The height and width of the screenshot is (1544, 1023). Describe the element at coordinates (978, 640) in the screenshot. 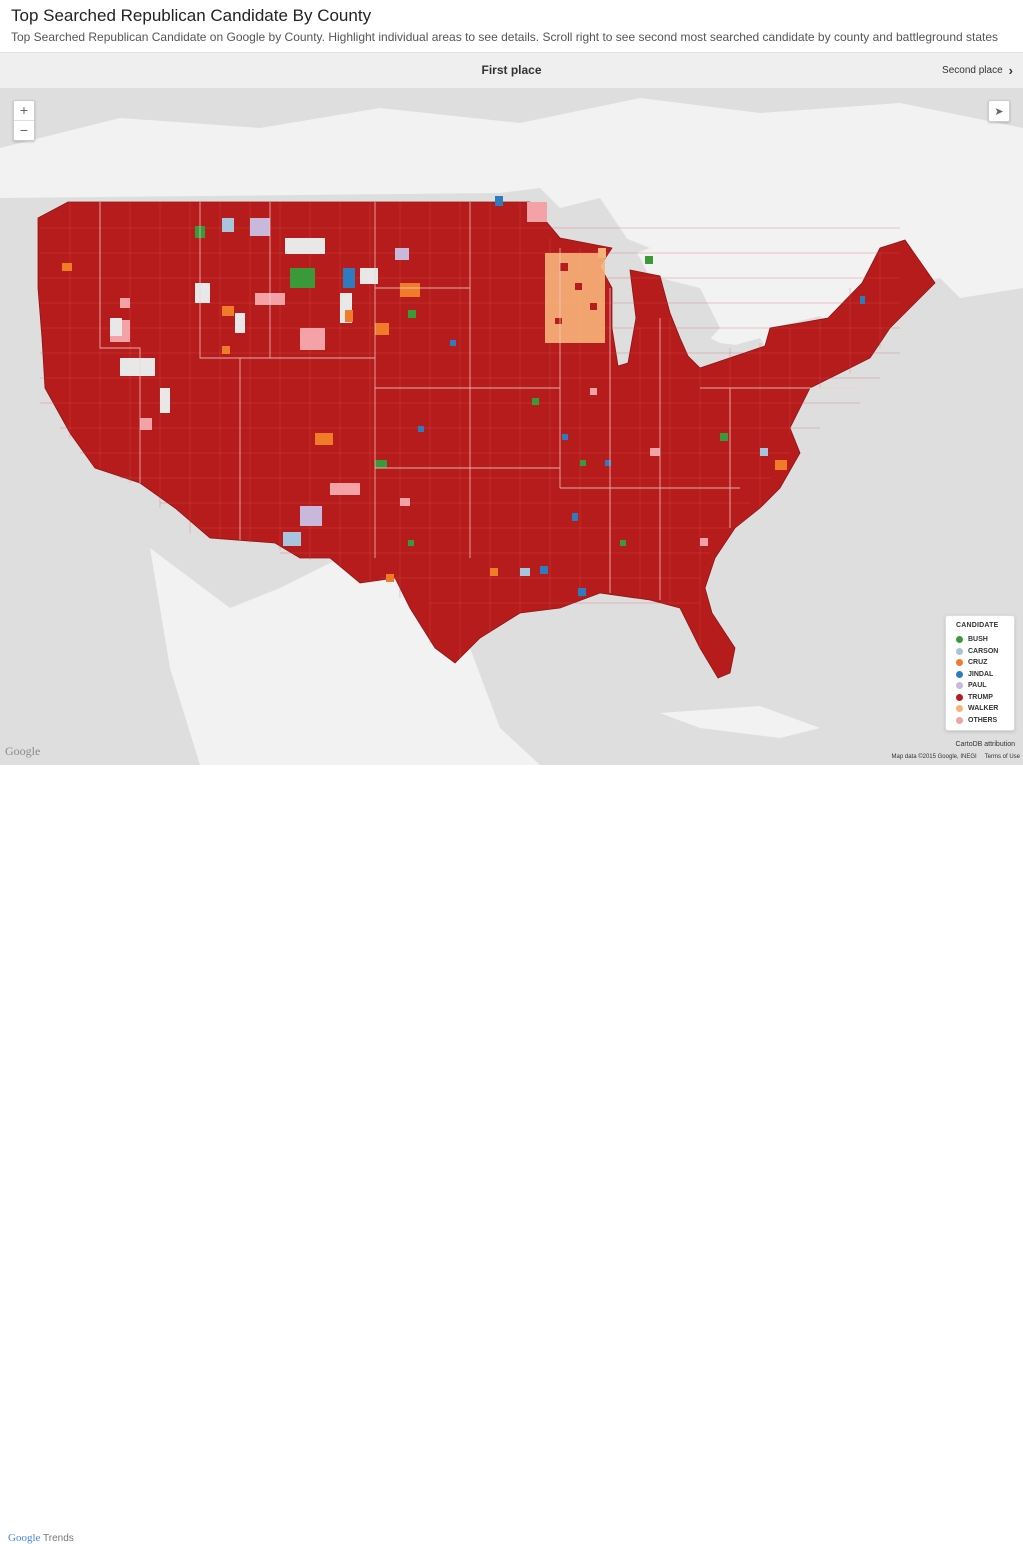

I see `legend-label: BUSH` at that location.